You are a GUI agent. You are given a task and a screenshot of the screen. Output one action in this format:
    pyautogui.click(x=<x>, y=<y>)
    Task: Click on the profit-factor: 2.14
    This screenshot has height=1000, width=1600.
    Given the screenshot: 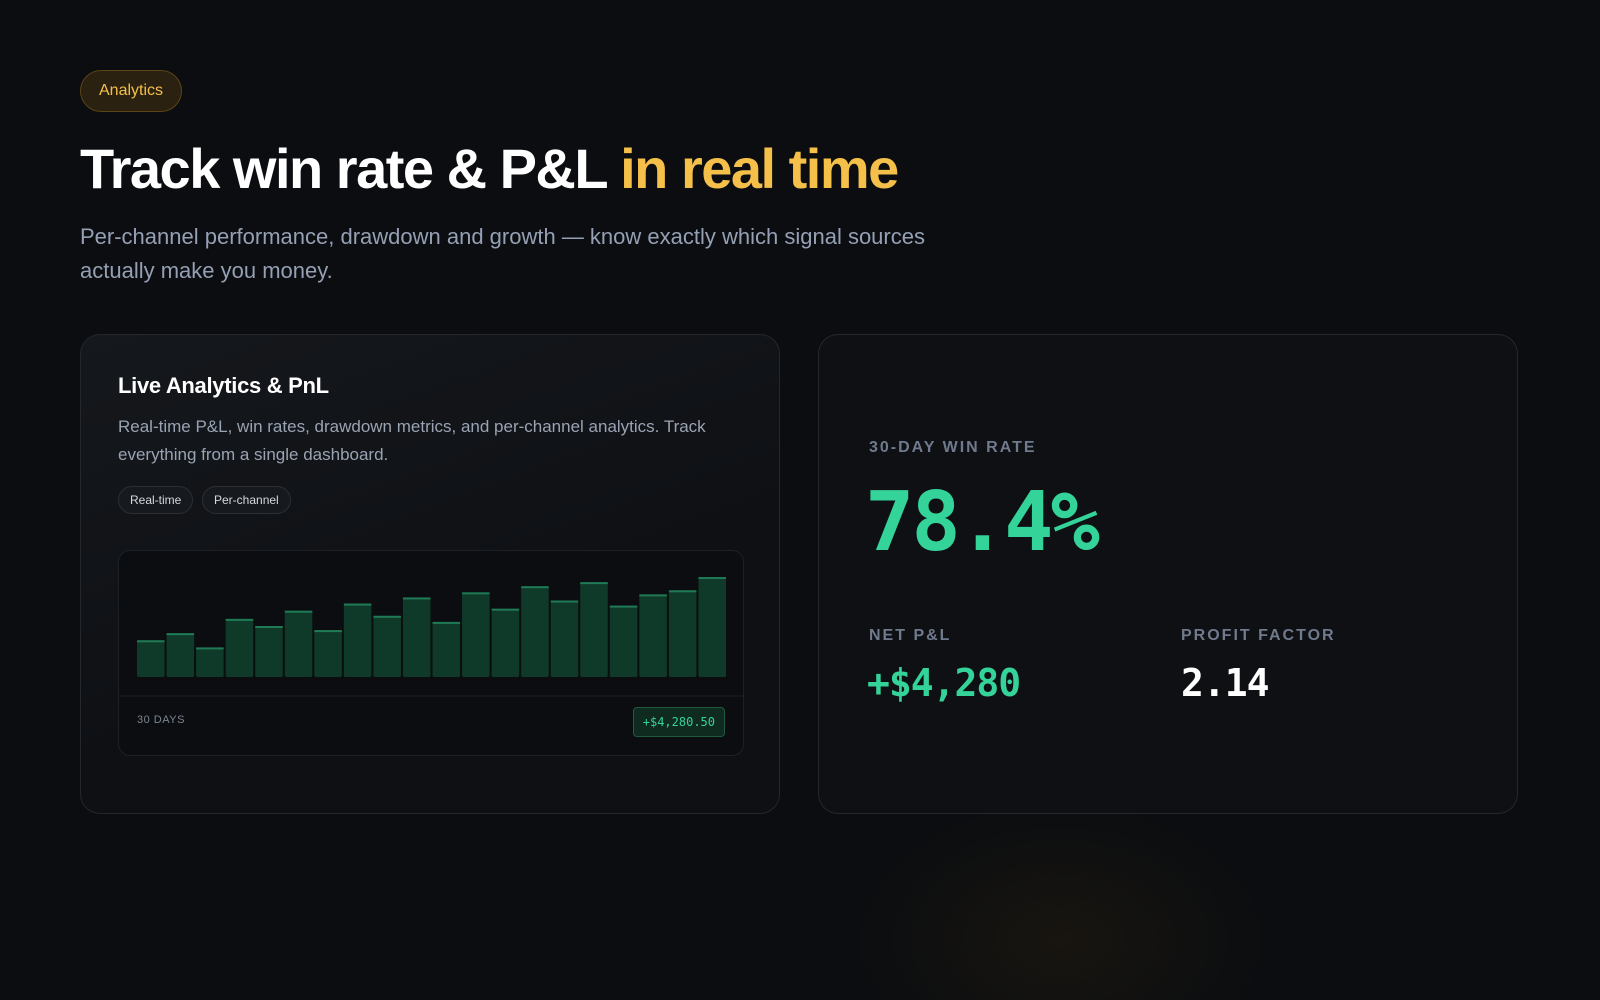 What is the action you would take?
    pyautogui.click(x=1225, y=683)
    